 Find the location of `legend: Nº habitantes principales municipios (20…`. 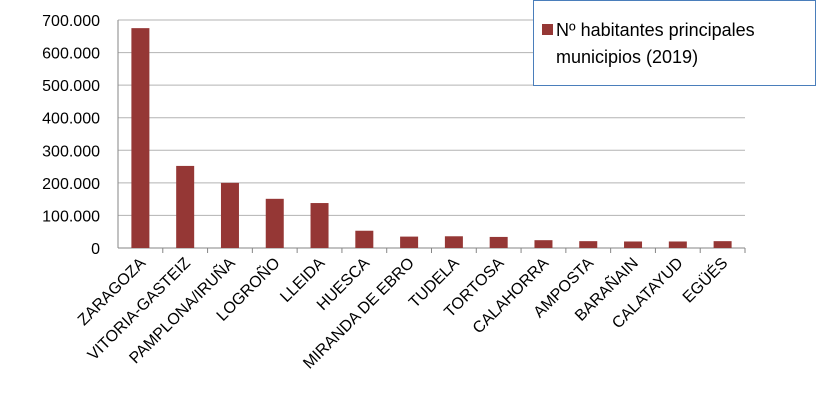

legend: Nº habitantes principales municipios (20… is located at coordinates (674, 43).